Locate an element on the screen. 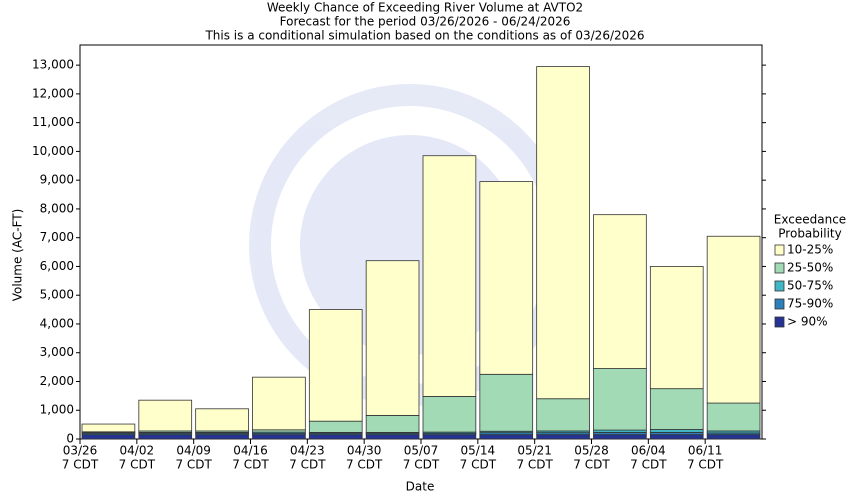 This screenshot has height=500, width=850. x-tick-label: 04/02 is located at coordinates (137, 451).